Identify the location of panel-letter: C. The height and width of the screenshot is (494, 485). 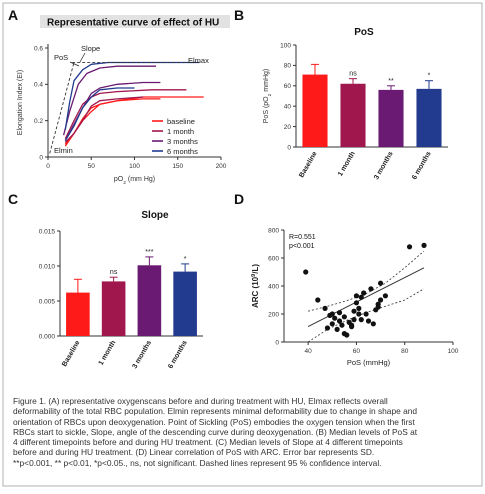
(13, 199).